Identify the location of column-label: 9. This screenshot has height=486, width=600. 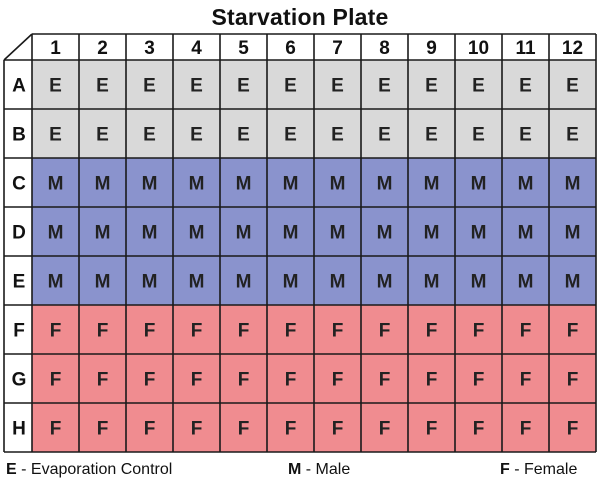
(431, 48).